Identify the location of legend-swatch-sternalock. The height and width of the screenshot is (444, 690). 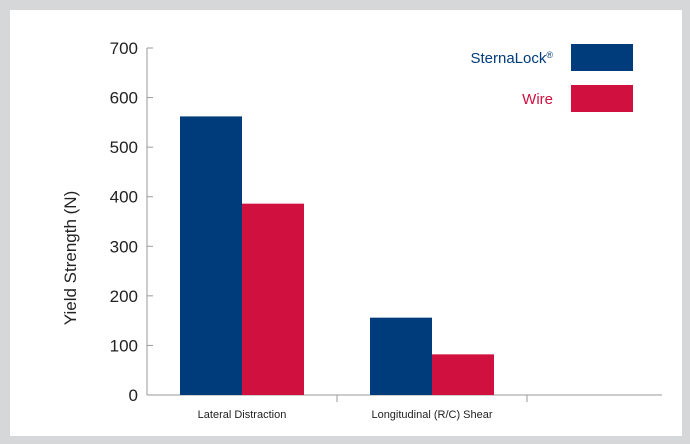
(602, 57).